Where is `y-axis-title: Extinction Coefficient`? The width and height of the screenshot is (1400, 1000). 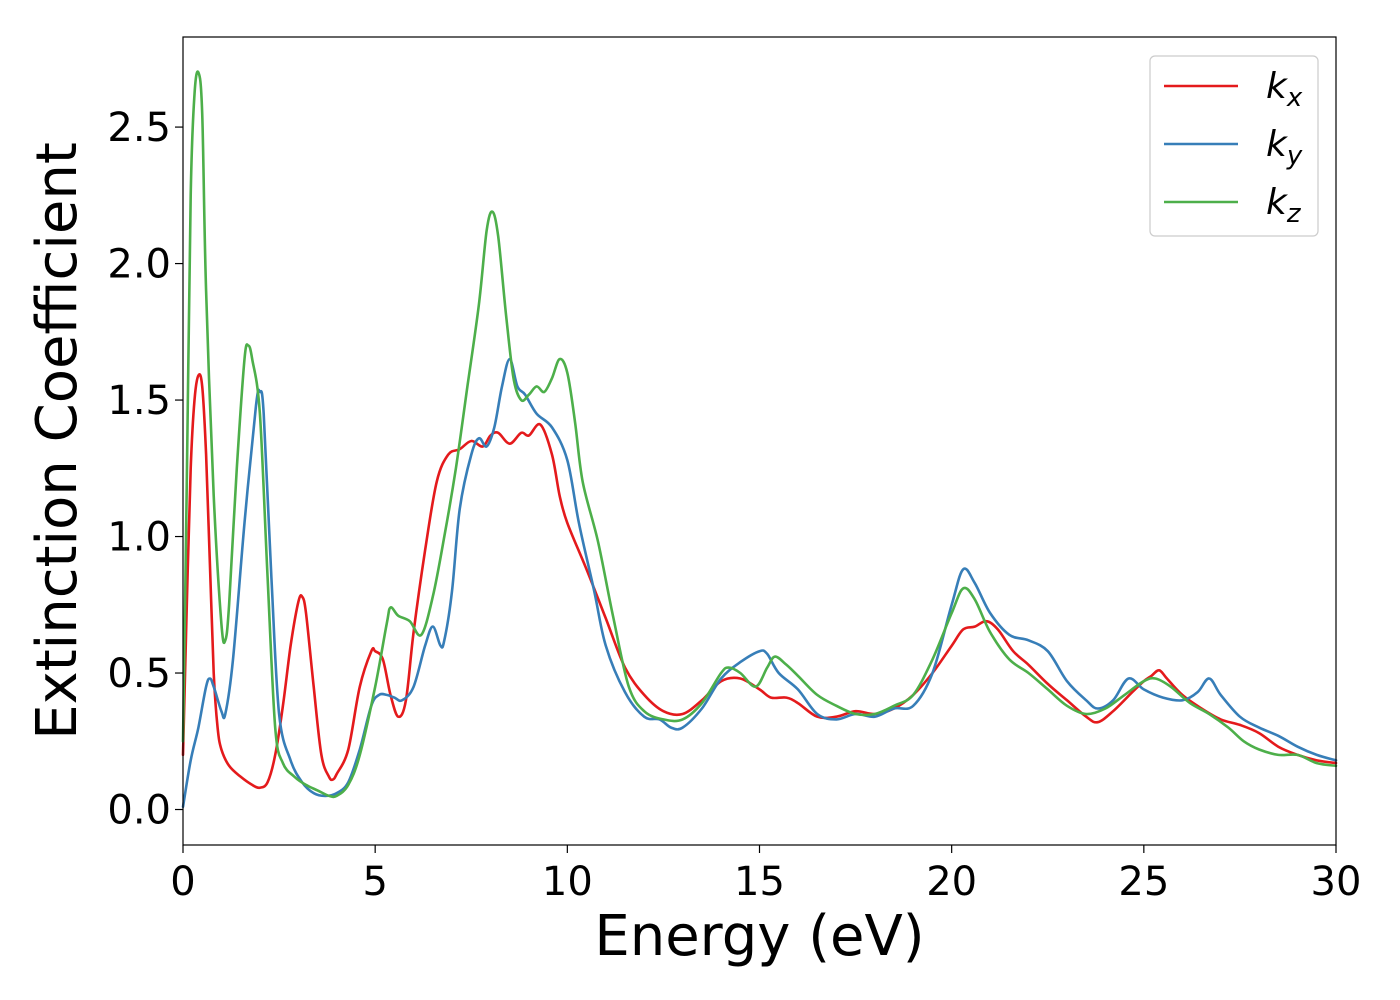 y-axis-title: Extinction Coefficient is located at coordinates (57, 441).